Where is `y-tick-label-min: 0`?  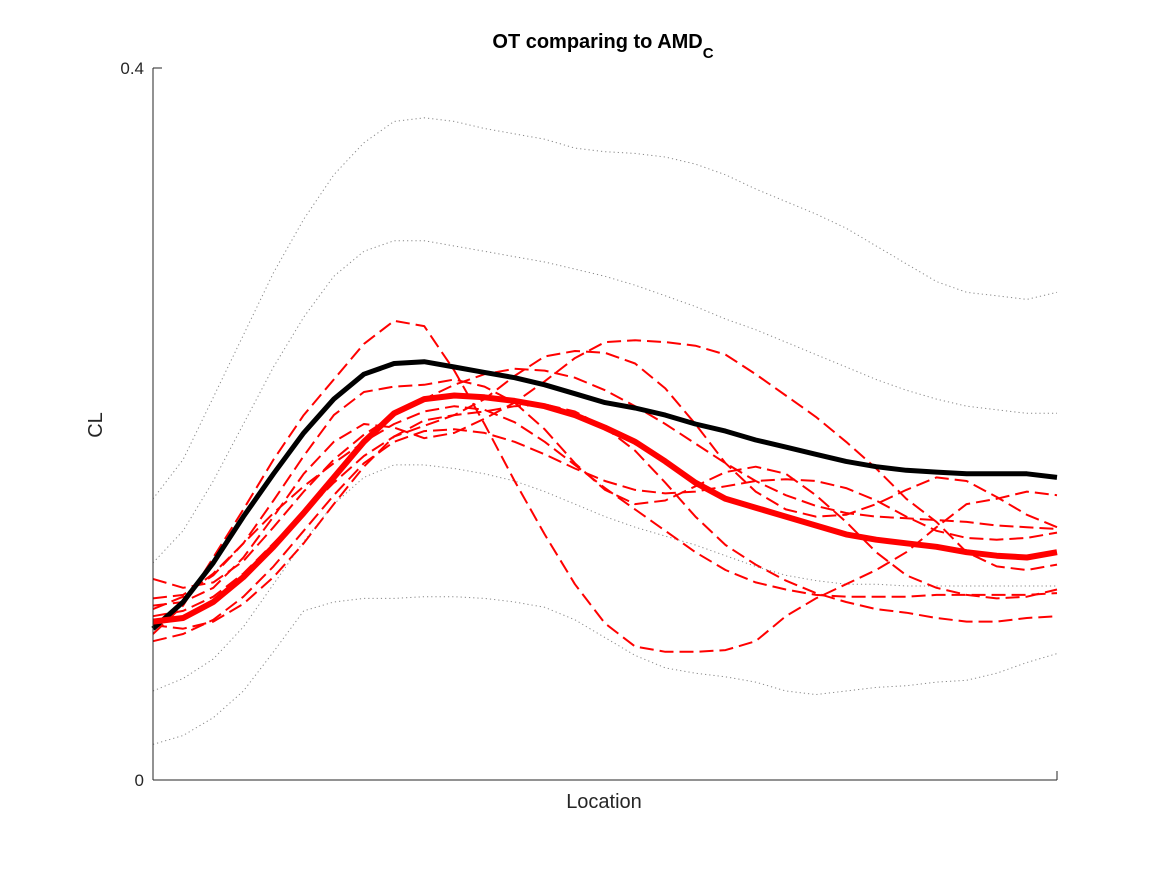
y-tick-label-min: 0 is located at coordinates (139, 780).